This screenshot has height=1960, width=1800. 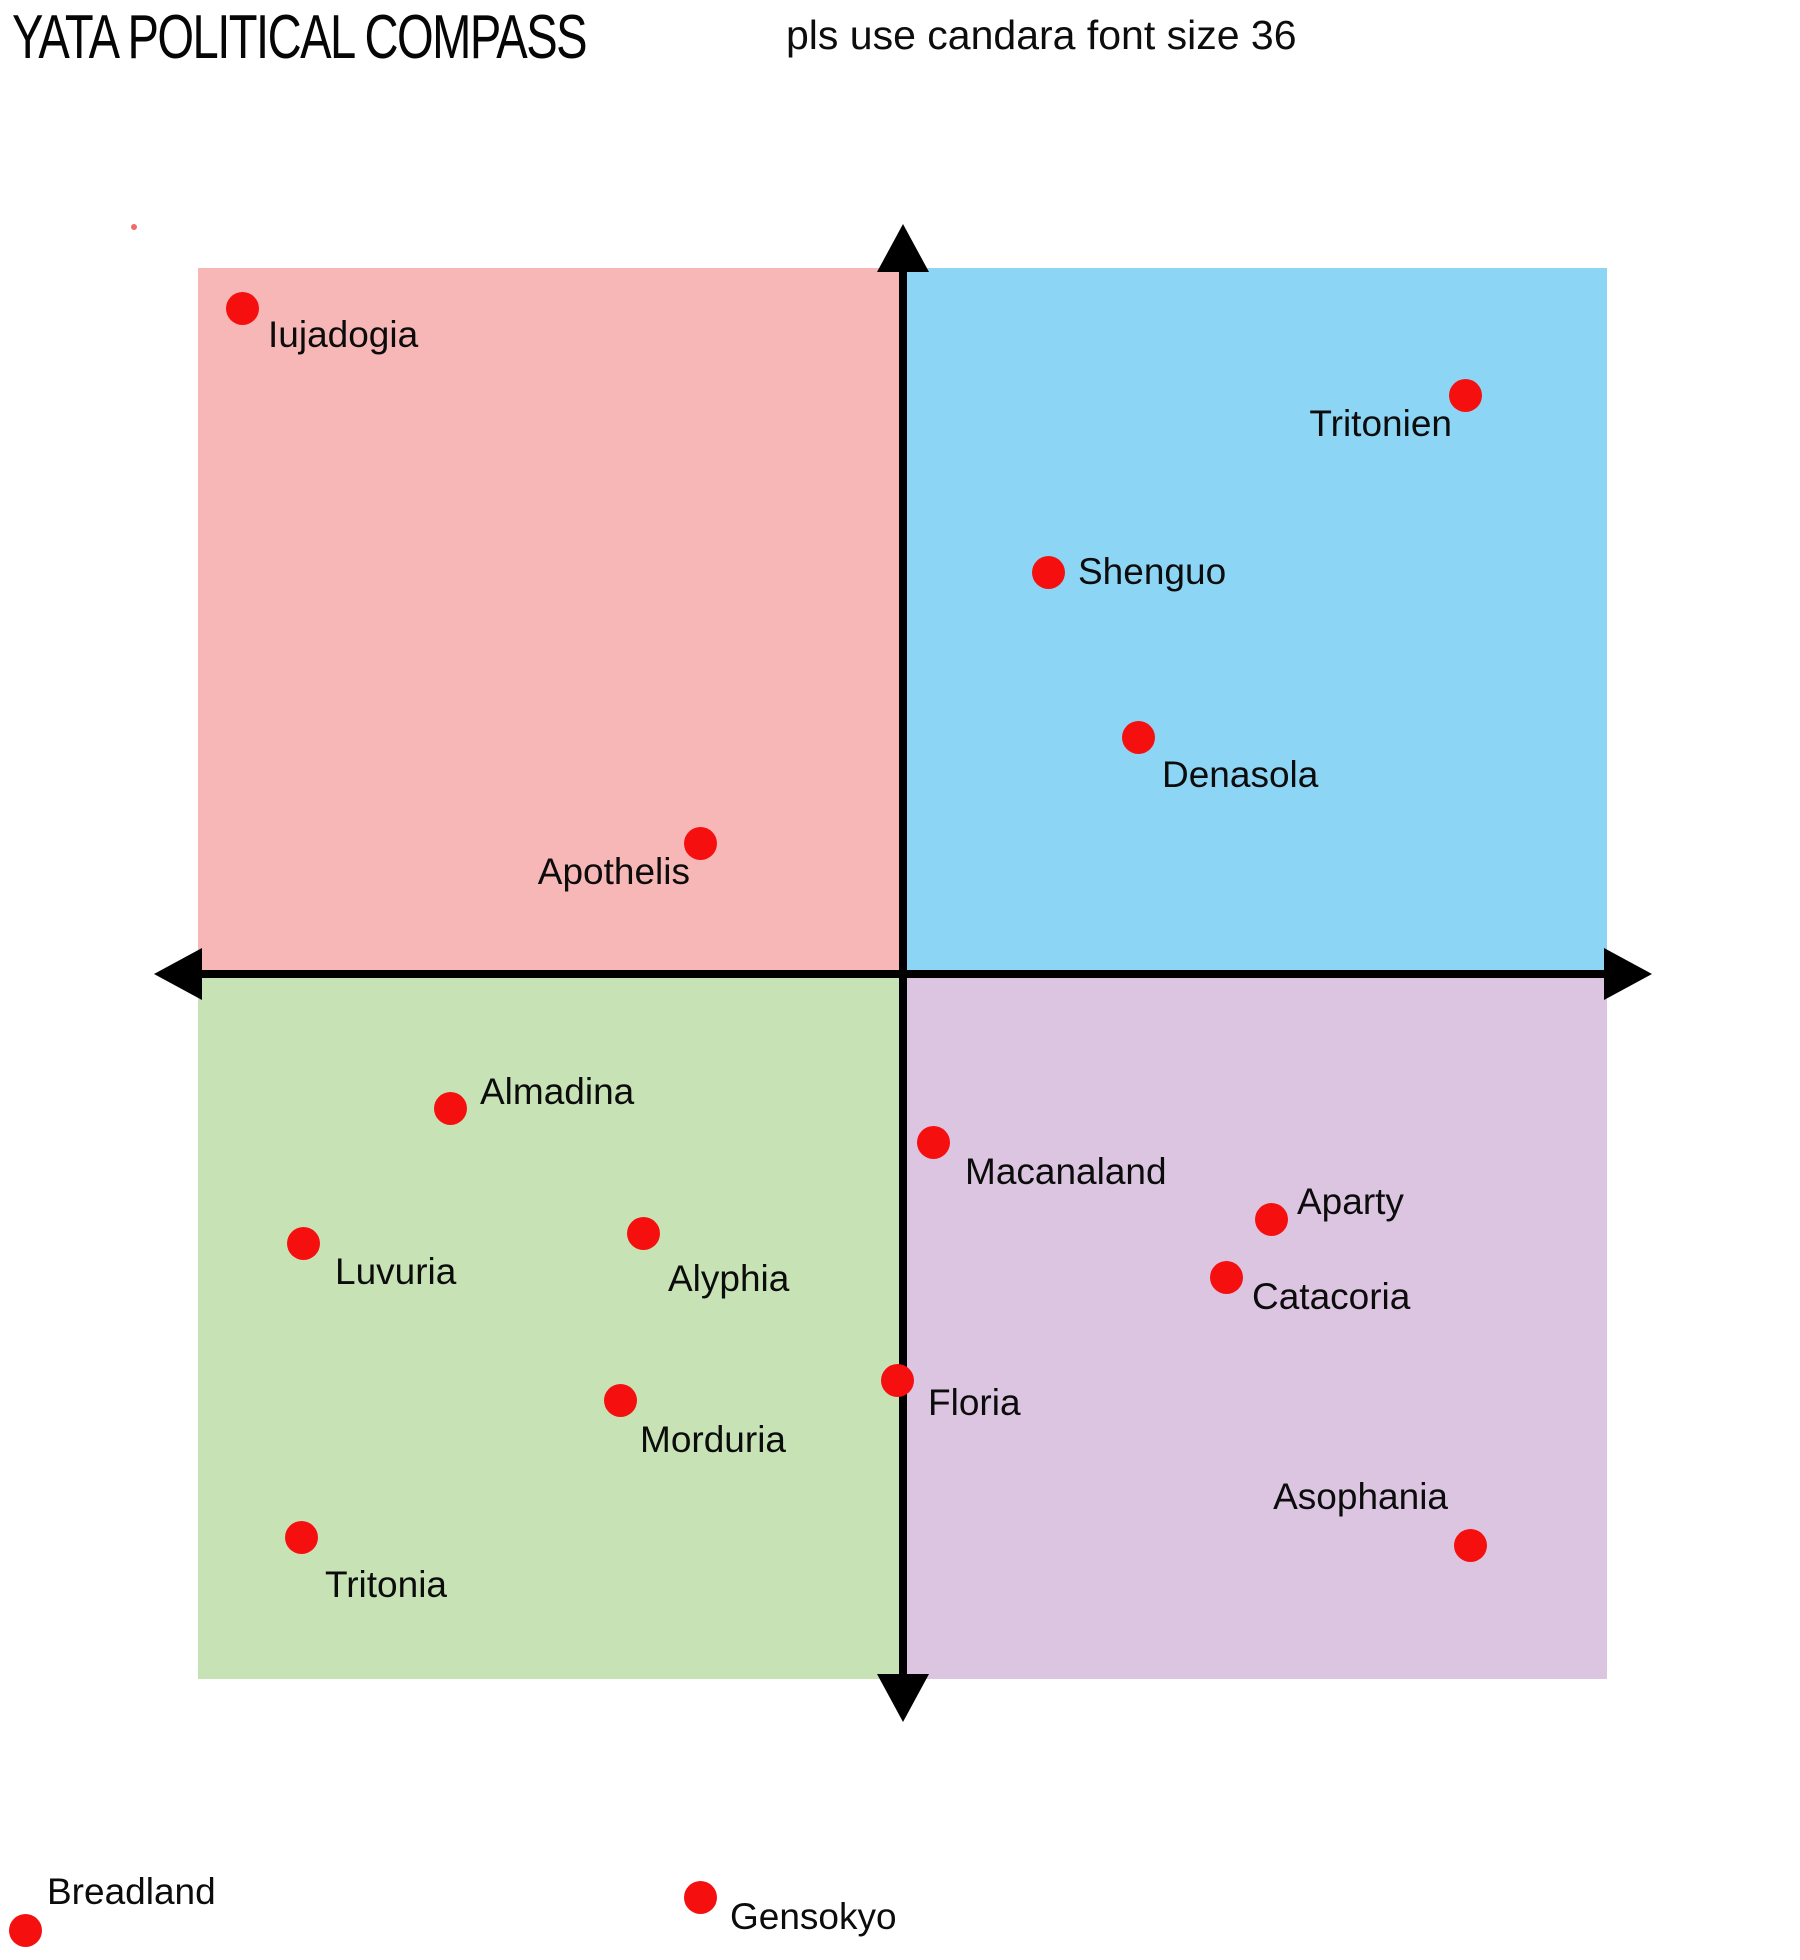 I want to click on page-subtitle: pls use candara font size 36, so click(x=1041, y=35).